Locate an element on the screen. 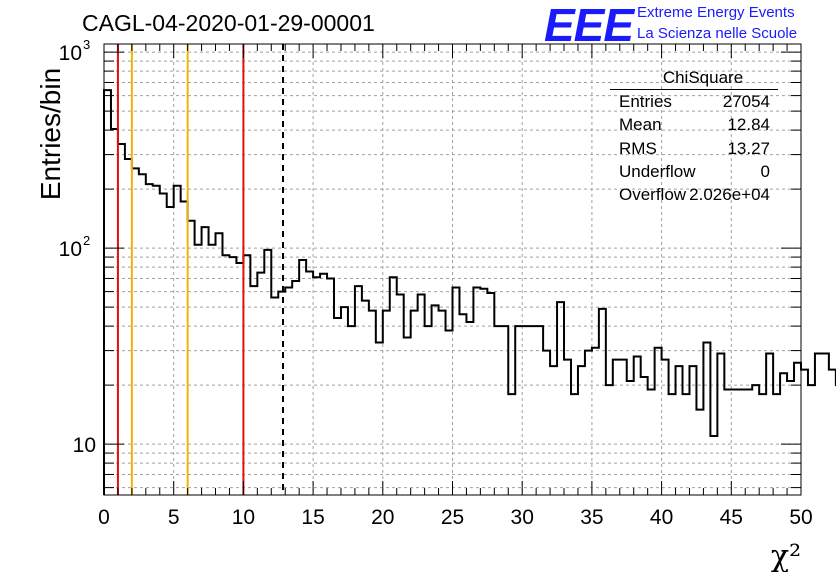  stats-label: Mean is located at coordinates (640, 125).